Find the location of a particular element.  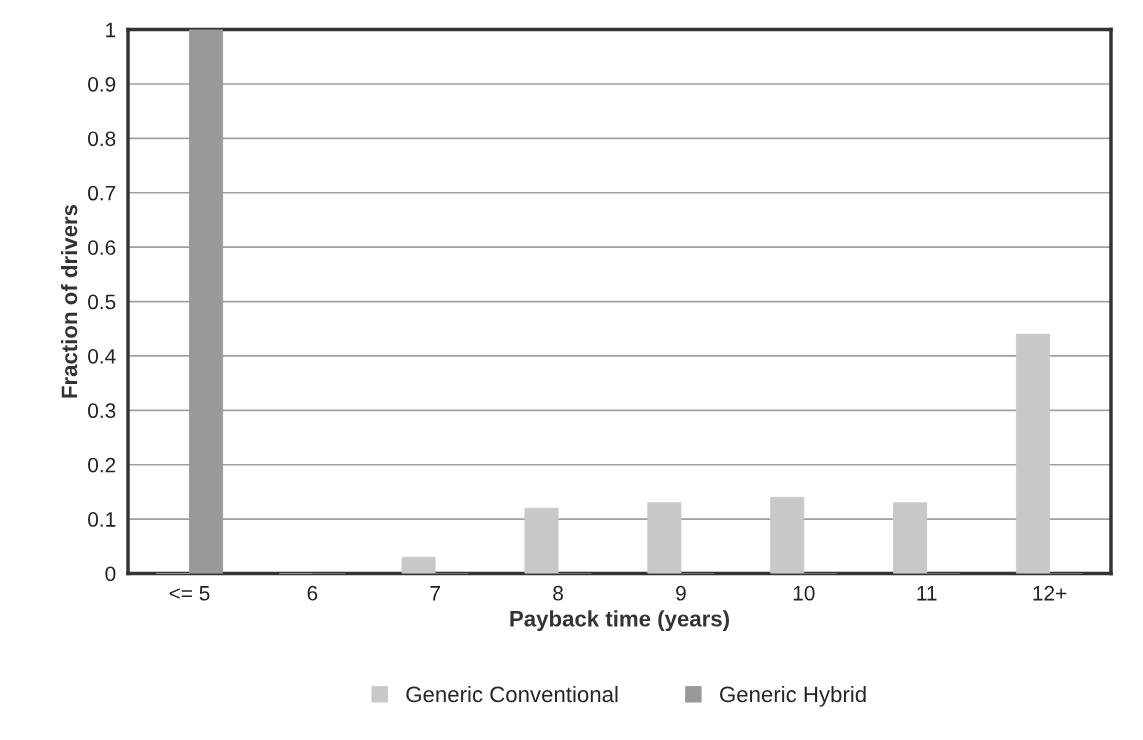

x-tick-label: <= 5 is located at coordinates (189, 593).